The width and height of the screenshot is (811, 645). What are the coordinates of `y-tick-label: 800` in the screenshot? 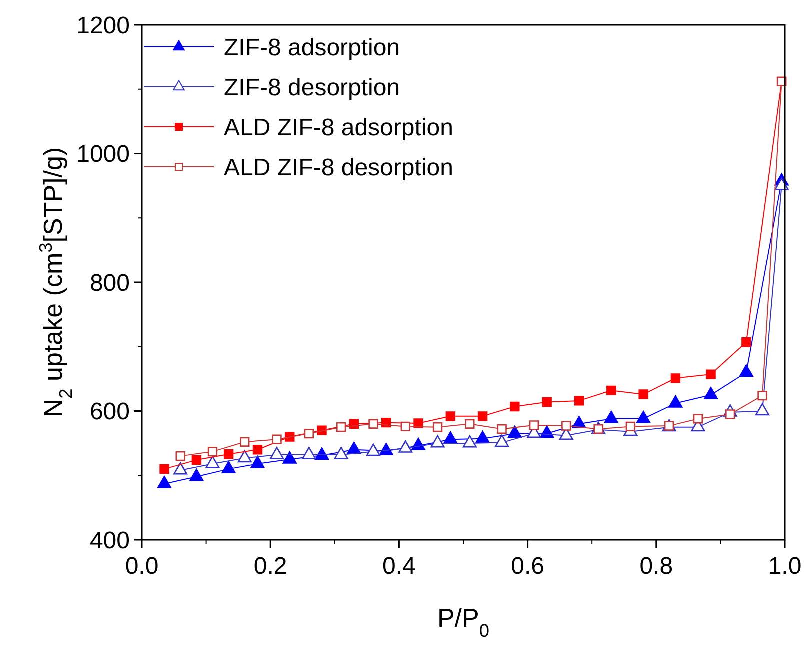 It's located at (110, 283).